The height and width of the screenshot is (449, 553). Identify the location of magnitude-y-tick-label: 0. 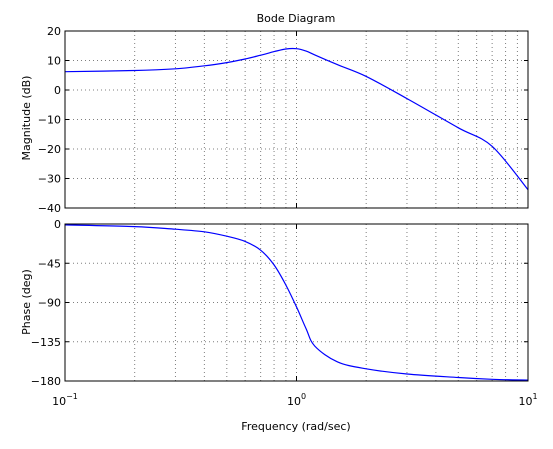
(57, 90).